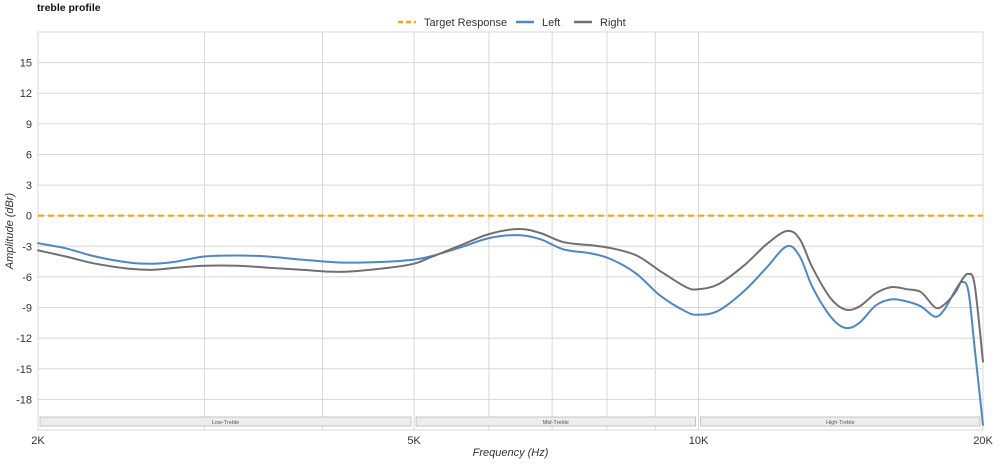 The width and height of the screenshot is (1000, 464). Describe the element at coordinates (414, 441) in the screenshot. I see `x-tick-label: 5K` at that location.